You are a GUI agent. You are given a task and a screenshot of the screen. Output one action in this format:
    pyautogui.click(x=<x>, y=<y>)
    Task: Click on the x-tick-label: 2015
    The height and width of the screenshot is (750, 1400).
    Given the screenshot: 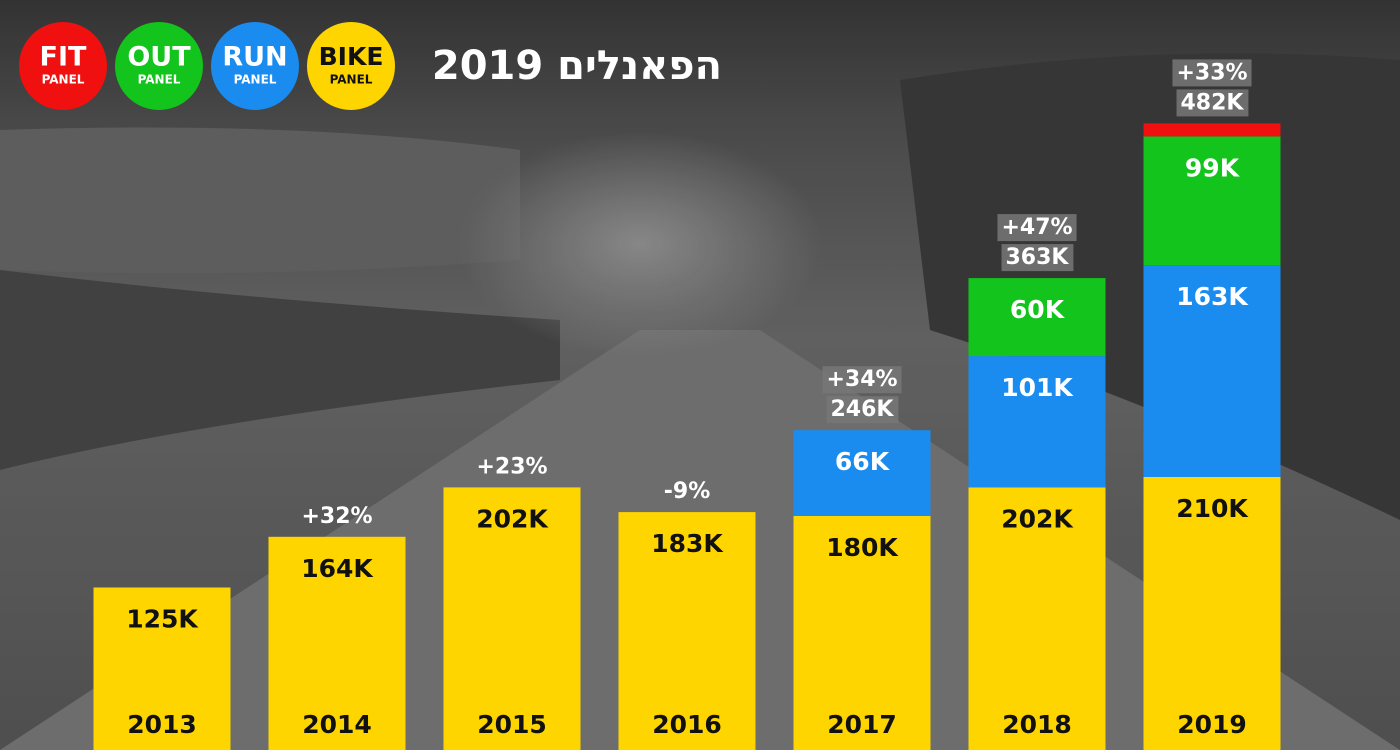 What is the action you would take?
    pyautogui.click(x=512, y=724)
    